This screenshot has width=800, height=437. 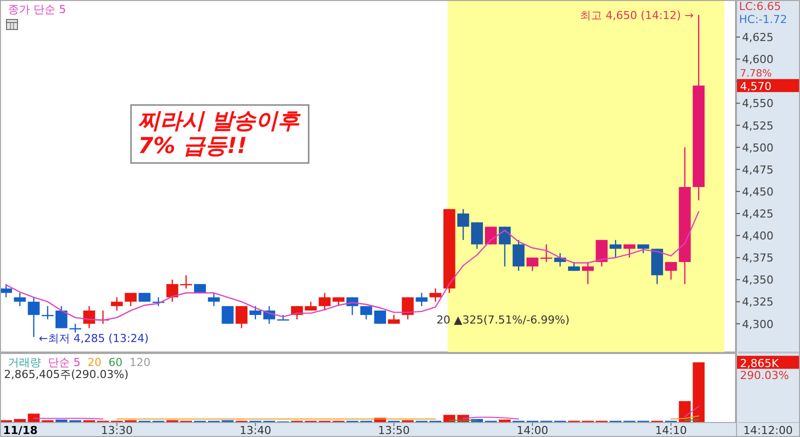 What do you see at coordinates (64, 362) in the screenshot?
I see `text: 단순 5` at bounding box center [64, 362].